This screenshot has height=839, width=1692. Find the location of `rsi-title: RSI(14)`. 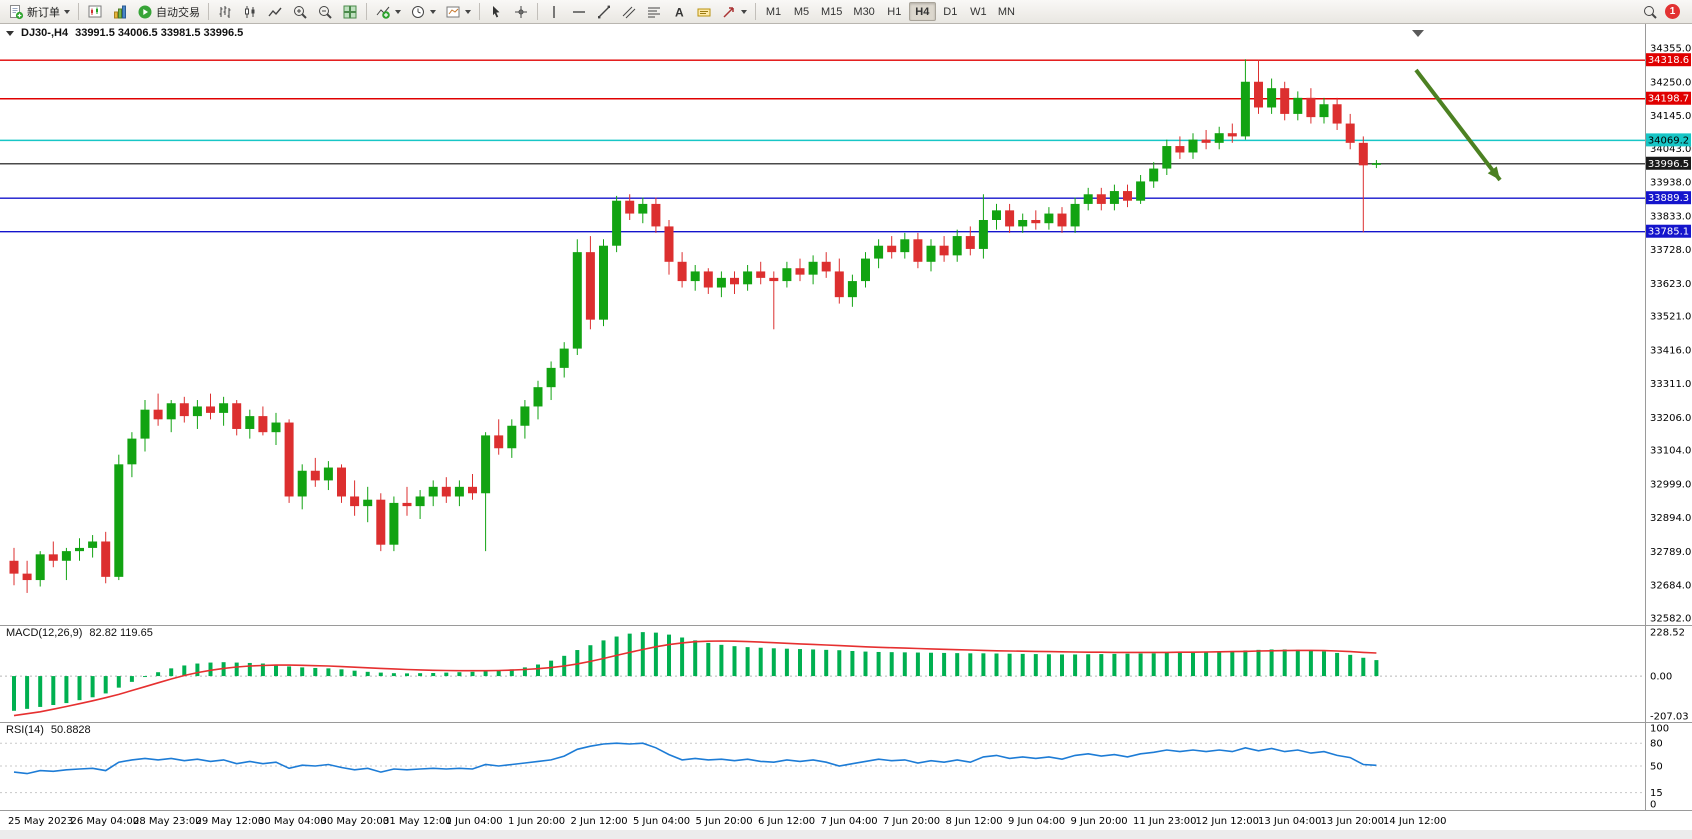

rsi-title: RSI(14) is located at coordinates (25, 730).